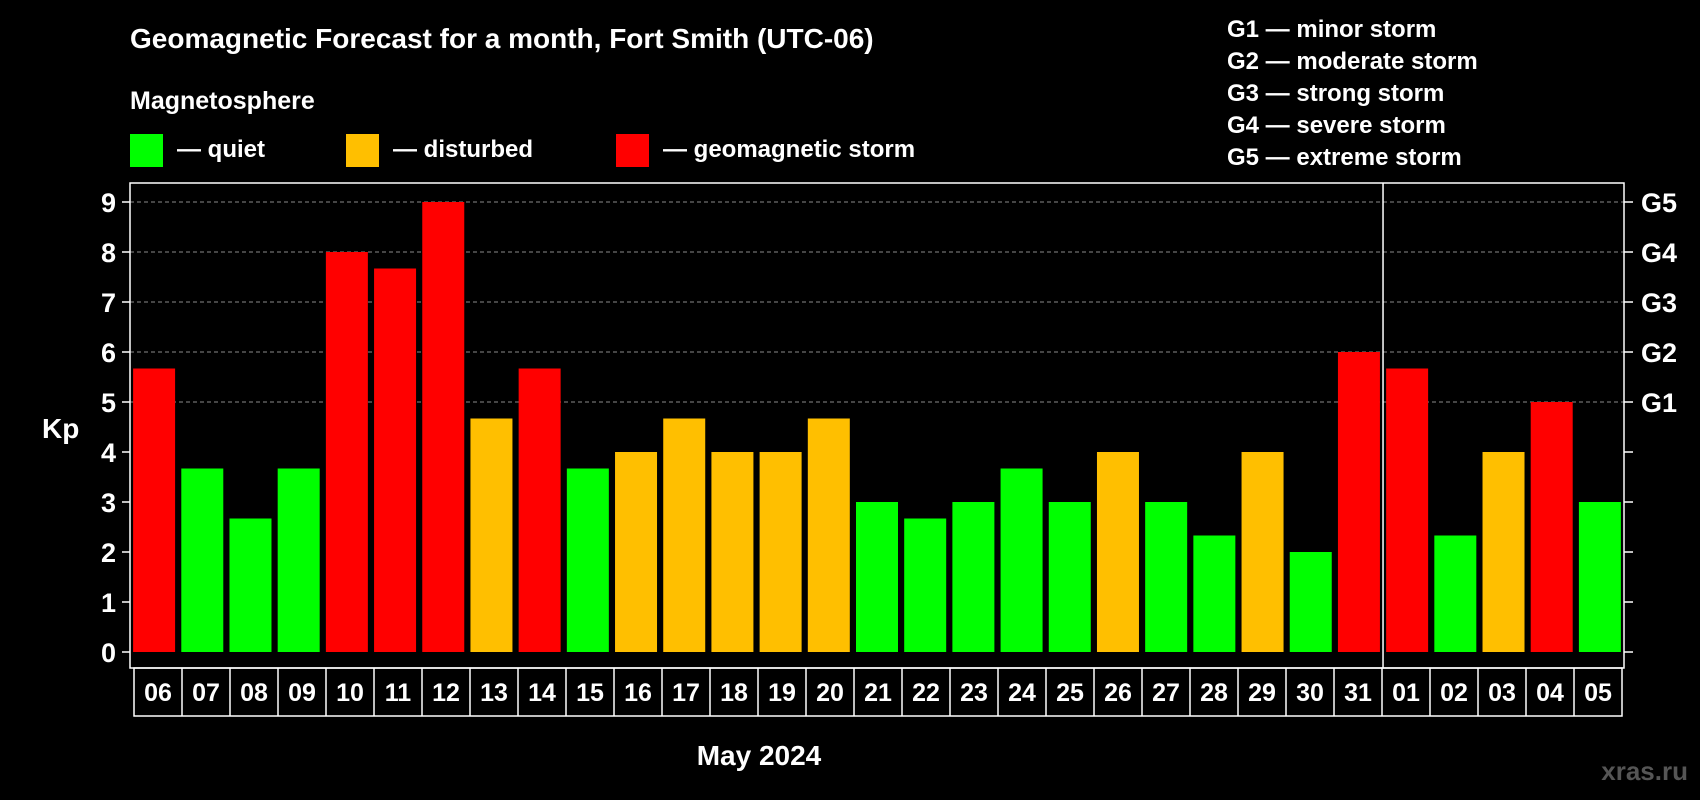 Image resolution: width=1700 pixels, height=800 pixels. I want to click on x-tick-label: 22, so click(926, 693).